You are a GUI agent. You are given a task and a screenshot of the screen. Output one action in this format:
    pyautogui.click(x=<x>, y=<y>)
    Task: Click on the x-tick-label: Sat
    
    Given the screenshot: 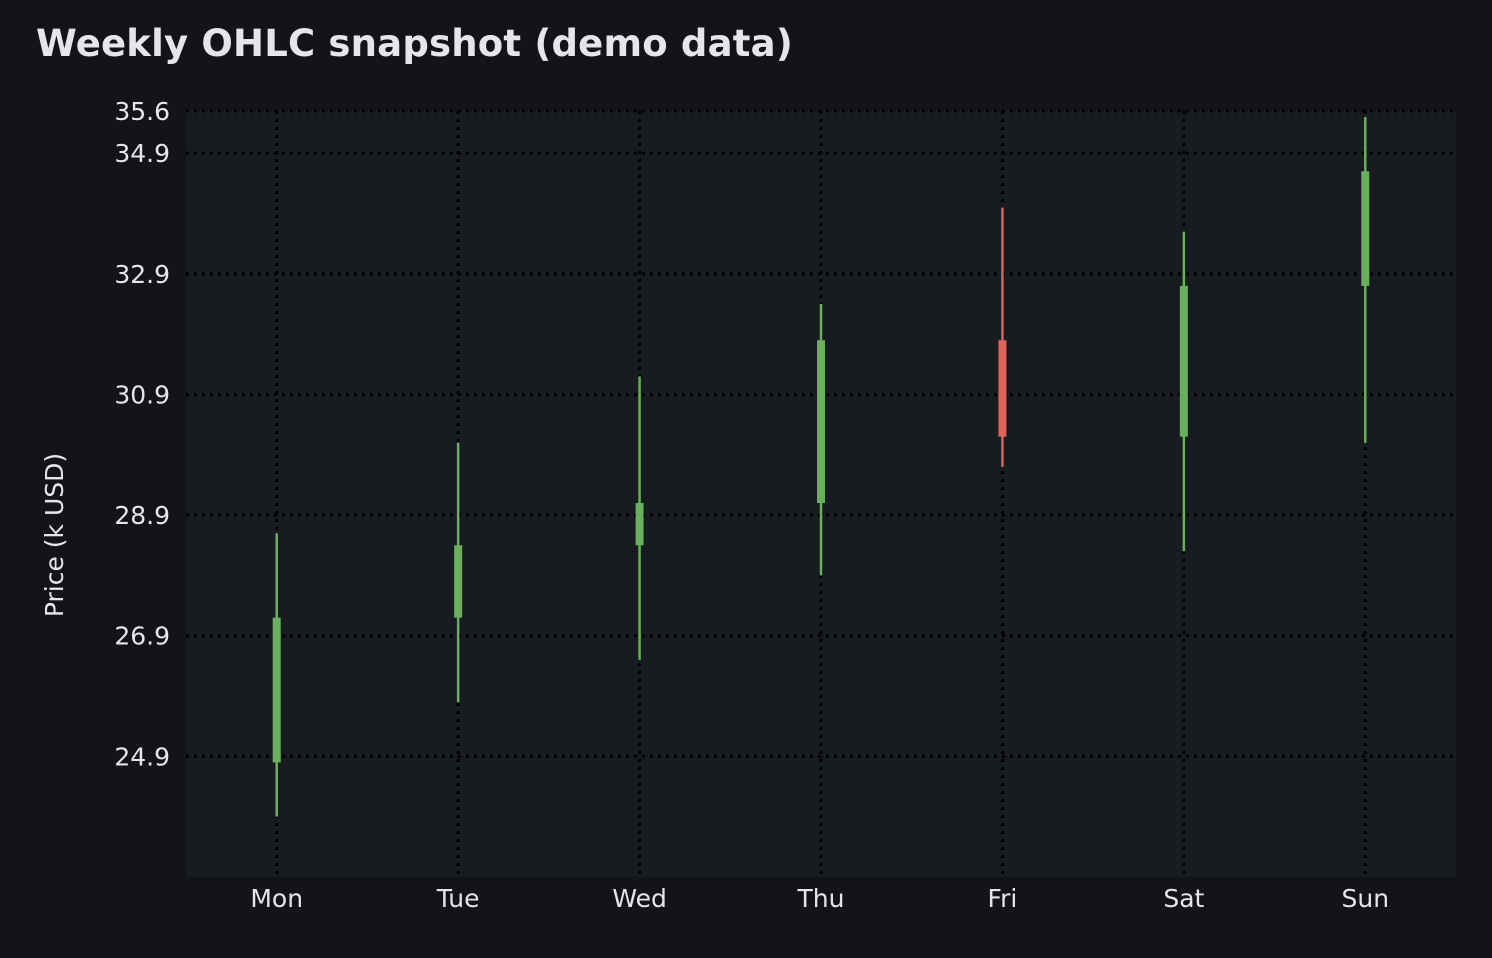 What is the action you would take?
    pyautogui.click(x=1183, y=898)
    